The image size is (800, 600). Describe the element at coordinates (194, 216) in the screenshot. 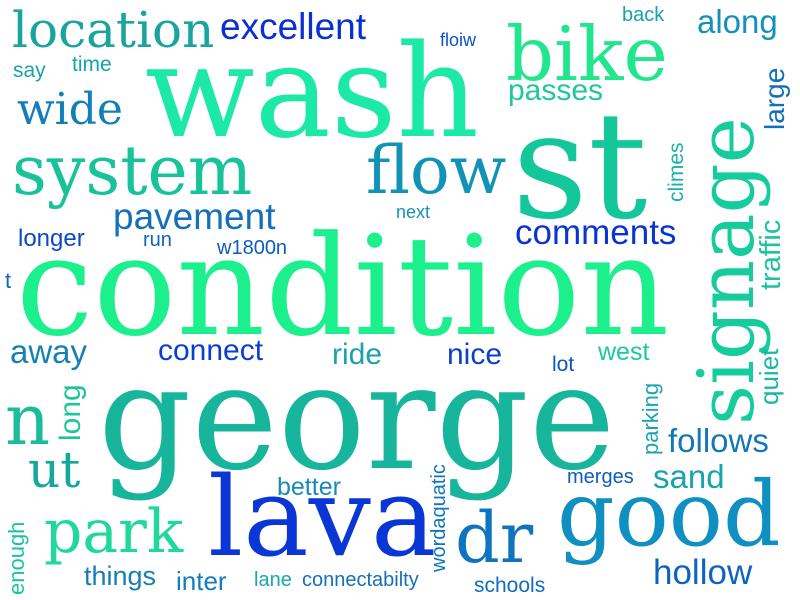

I see `word-pavement: pavement` at that location.